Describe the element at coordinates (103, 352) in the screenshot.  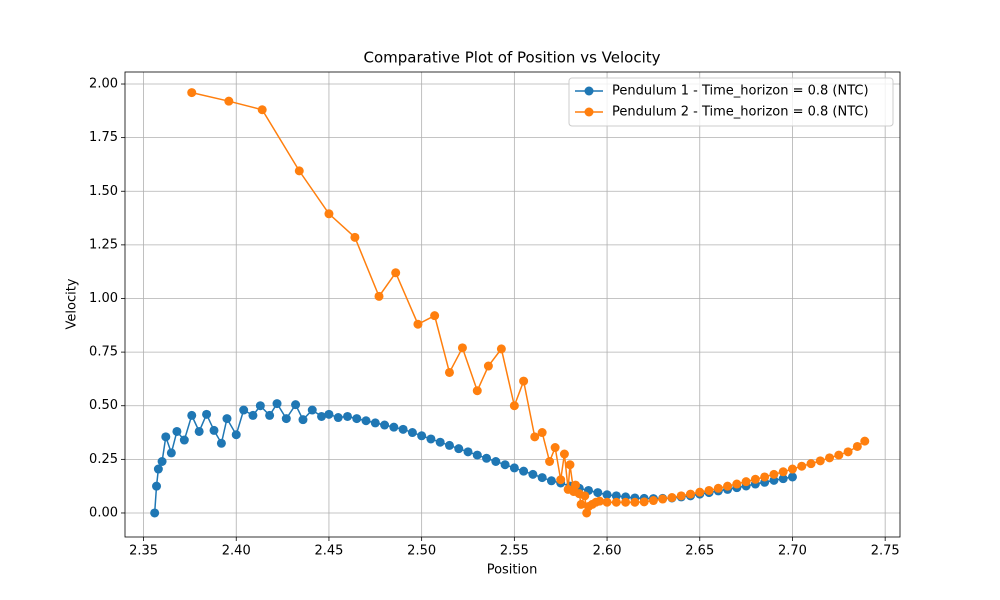
I see `y-tick-label: 0.75` at that location.